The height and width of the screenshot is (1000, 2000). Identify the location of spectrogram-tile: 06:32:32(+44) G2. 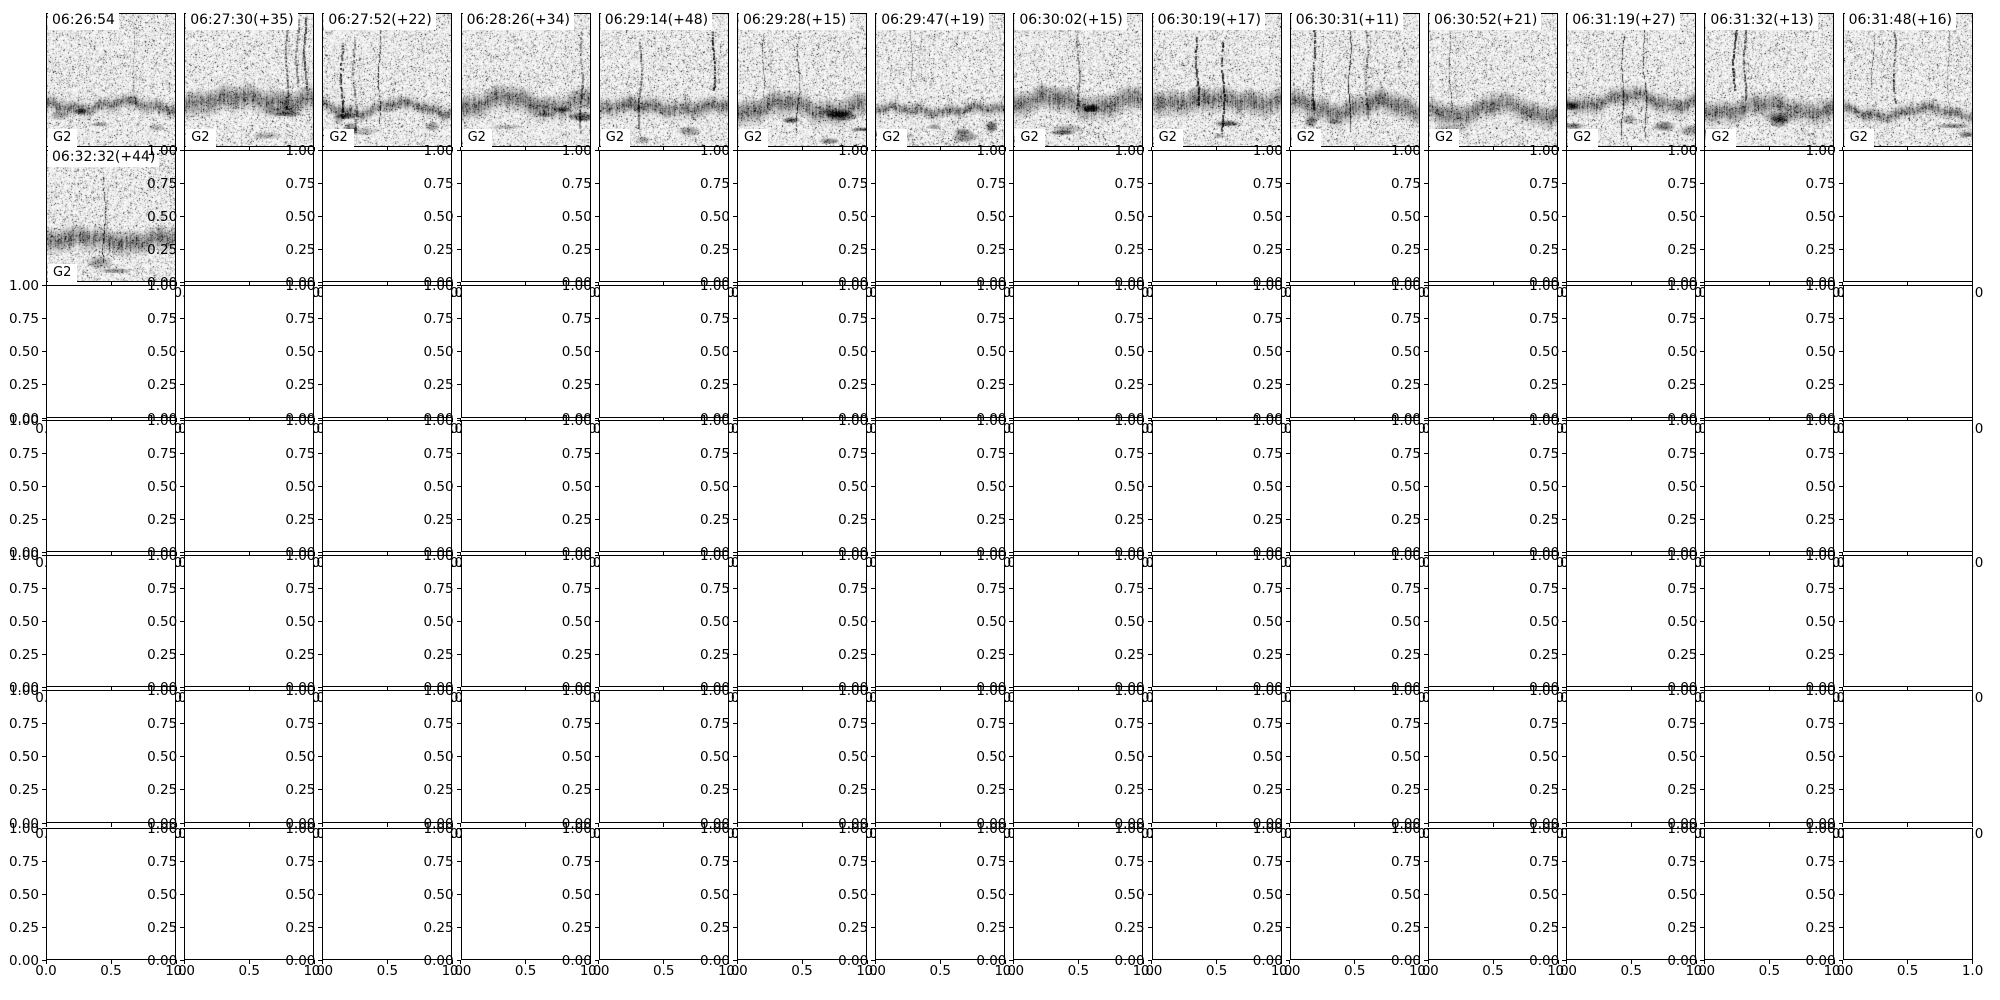
(111, 214).